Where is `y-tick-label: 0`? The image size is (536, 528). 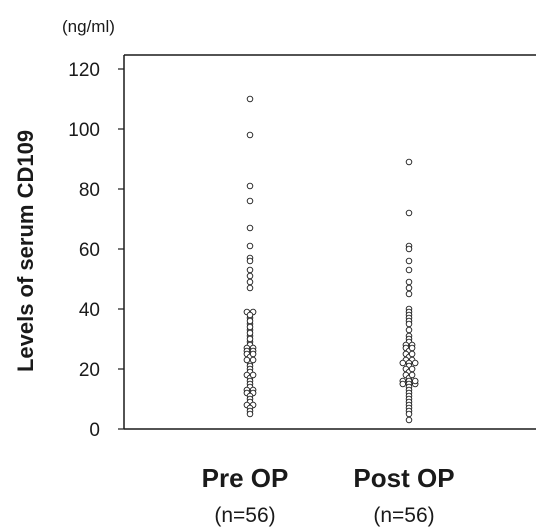 y-tick-label: 0 is located at coordinates (94, 430).